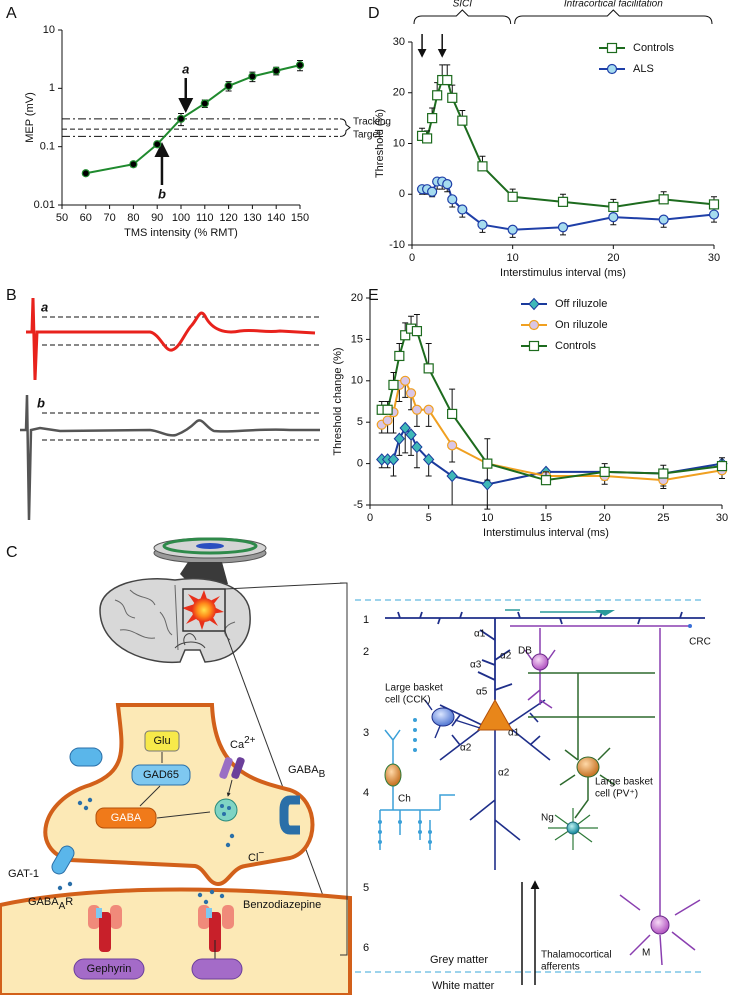 The image size is (732, 995). I want to click on layer-label: 4, so click(366, 793).